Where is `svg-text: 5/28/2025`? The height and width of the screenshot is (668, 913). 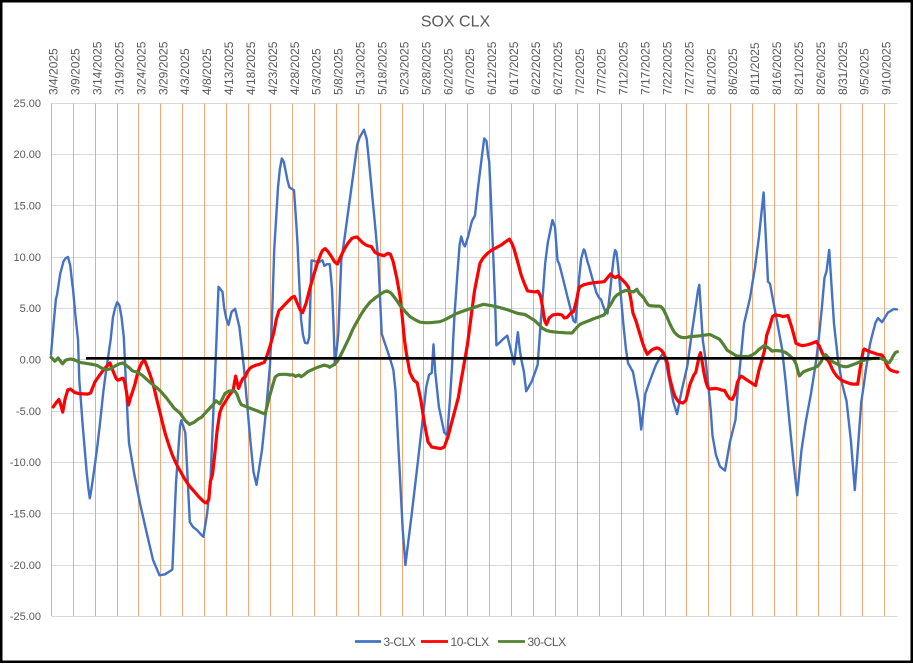 svg-text: 5/28/2025 is located at coordinates (426, 68).